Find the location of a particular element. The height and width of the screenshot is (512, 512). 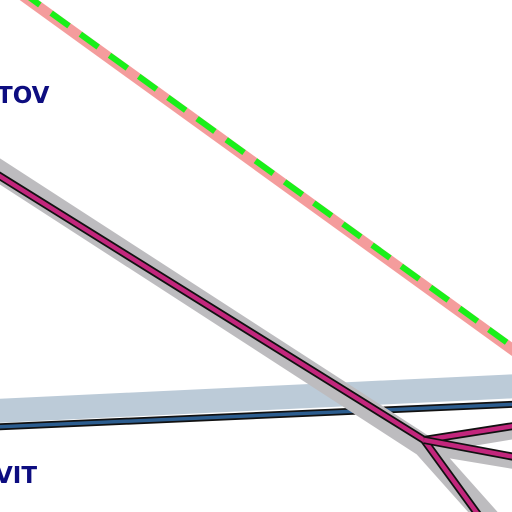

blue-road-casing is located at coordinates (256, 398).